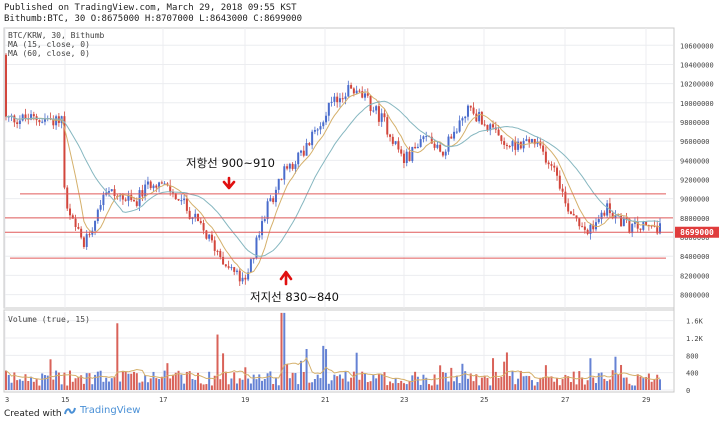 Image resolution: width=720 pixels, height=426 pixels. Describe the element at coordinates (229, 183) in the screenshot. I see `down-arrow-shape` at that location.